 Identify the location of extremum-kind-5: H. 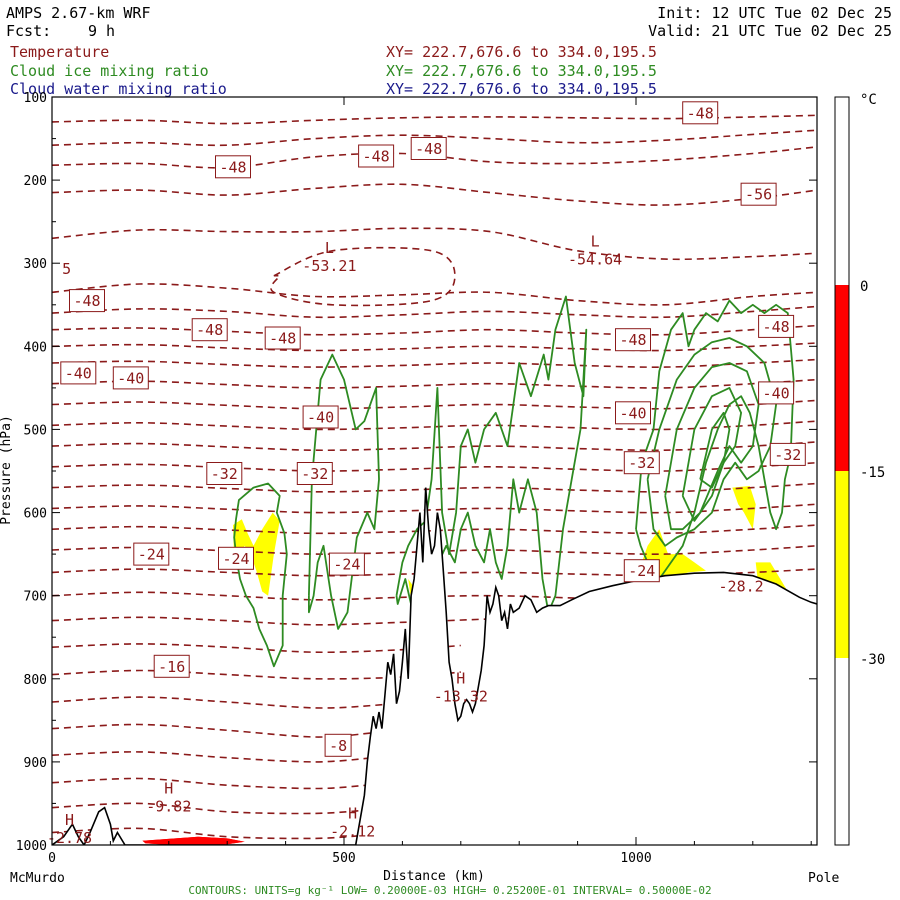
(69, 820).